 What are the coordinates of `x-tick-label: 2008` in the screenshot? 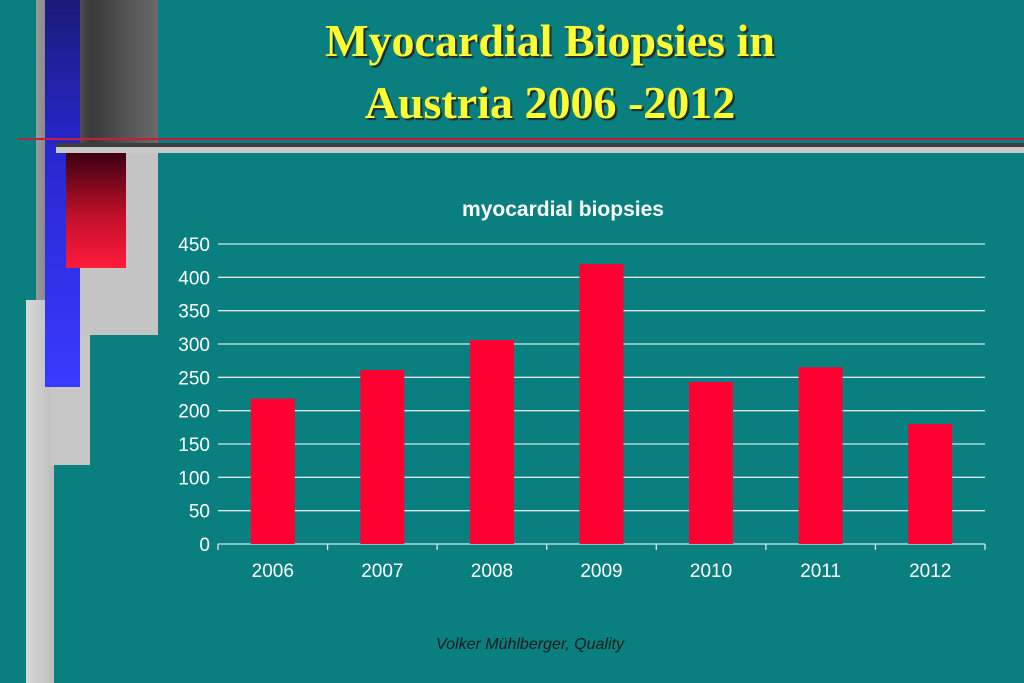 It's located at (492, 571).